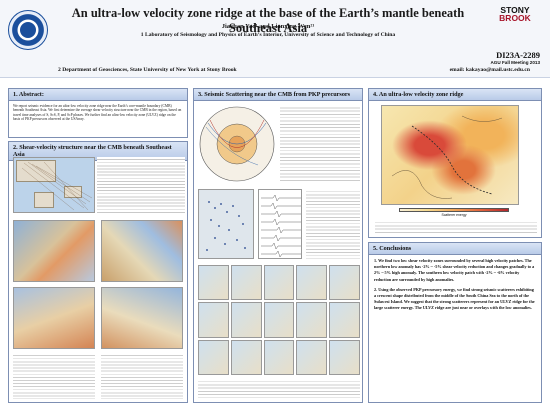  What do you see at coordinates (320, 144) in the screenshot?
I see `scattering-text` at bounding box center [320, 144].